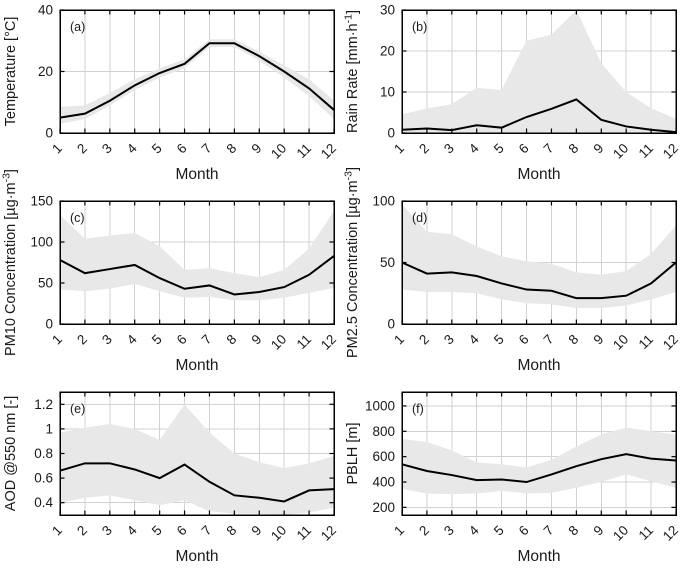 This screenshot has height=573, width=685. Describe the element at coordinates (11, 72) in the screenshot. I see `y-axis-label: Temperature [°C]` at that location.